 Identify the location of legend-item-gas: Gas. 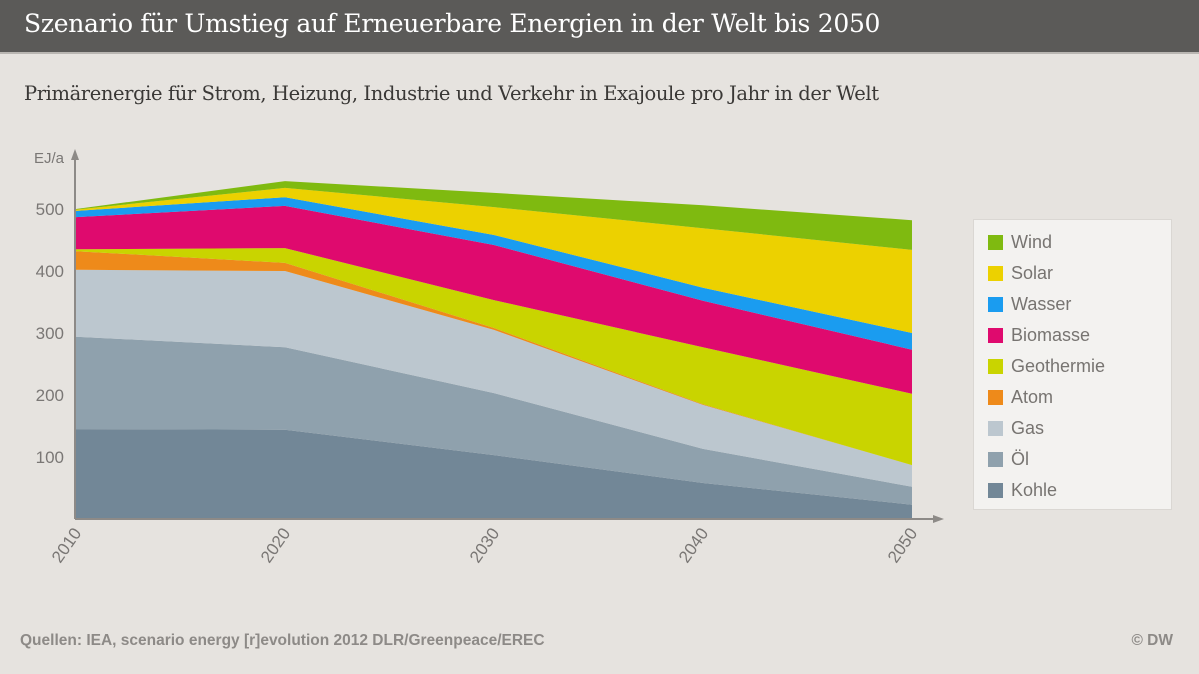
(1016, 428).